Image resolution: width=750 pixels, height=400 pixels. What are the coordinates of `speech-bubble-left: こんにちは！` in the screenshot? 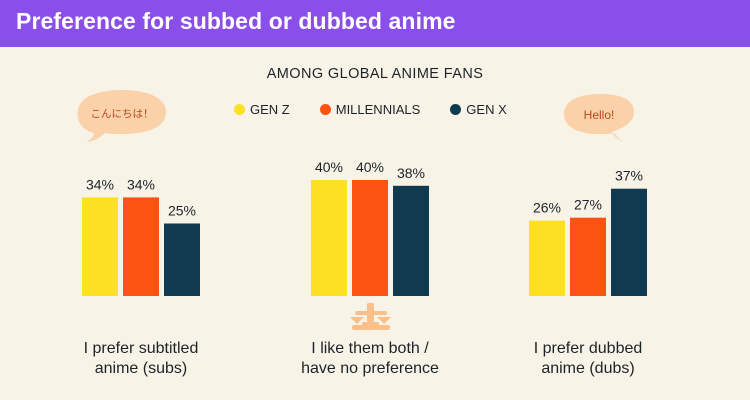 It's located at (121, 116).